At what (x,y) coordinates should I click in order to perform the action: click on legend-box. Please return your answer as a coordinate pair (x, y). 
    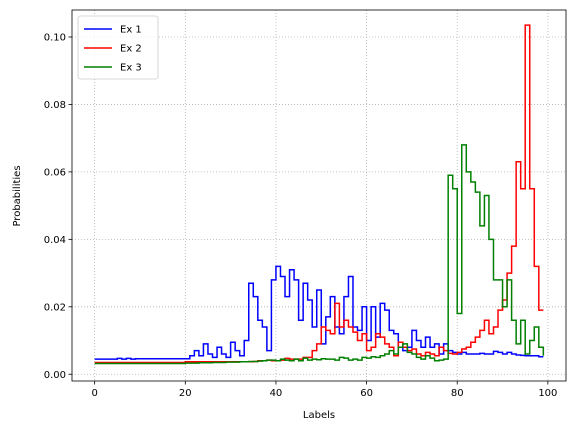
    Looking at the image, I should click on (118, 47).